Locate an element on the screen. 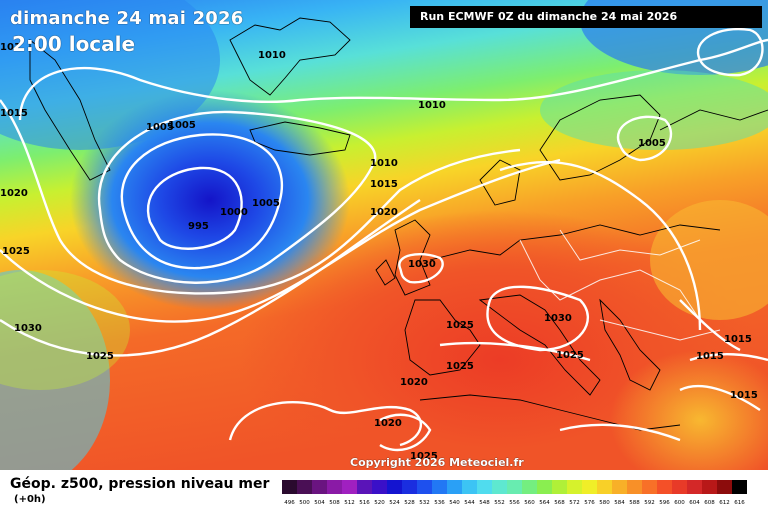 The height and width of the screenshot is (512, 768). legend-value: 560 is located at coordinates (529, 503).